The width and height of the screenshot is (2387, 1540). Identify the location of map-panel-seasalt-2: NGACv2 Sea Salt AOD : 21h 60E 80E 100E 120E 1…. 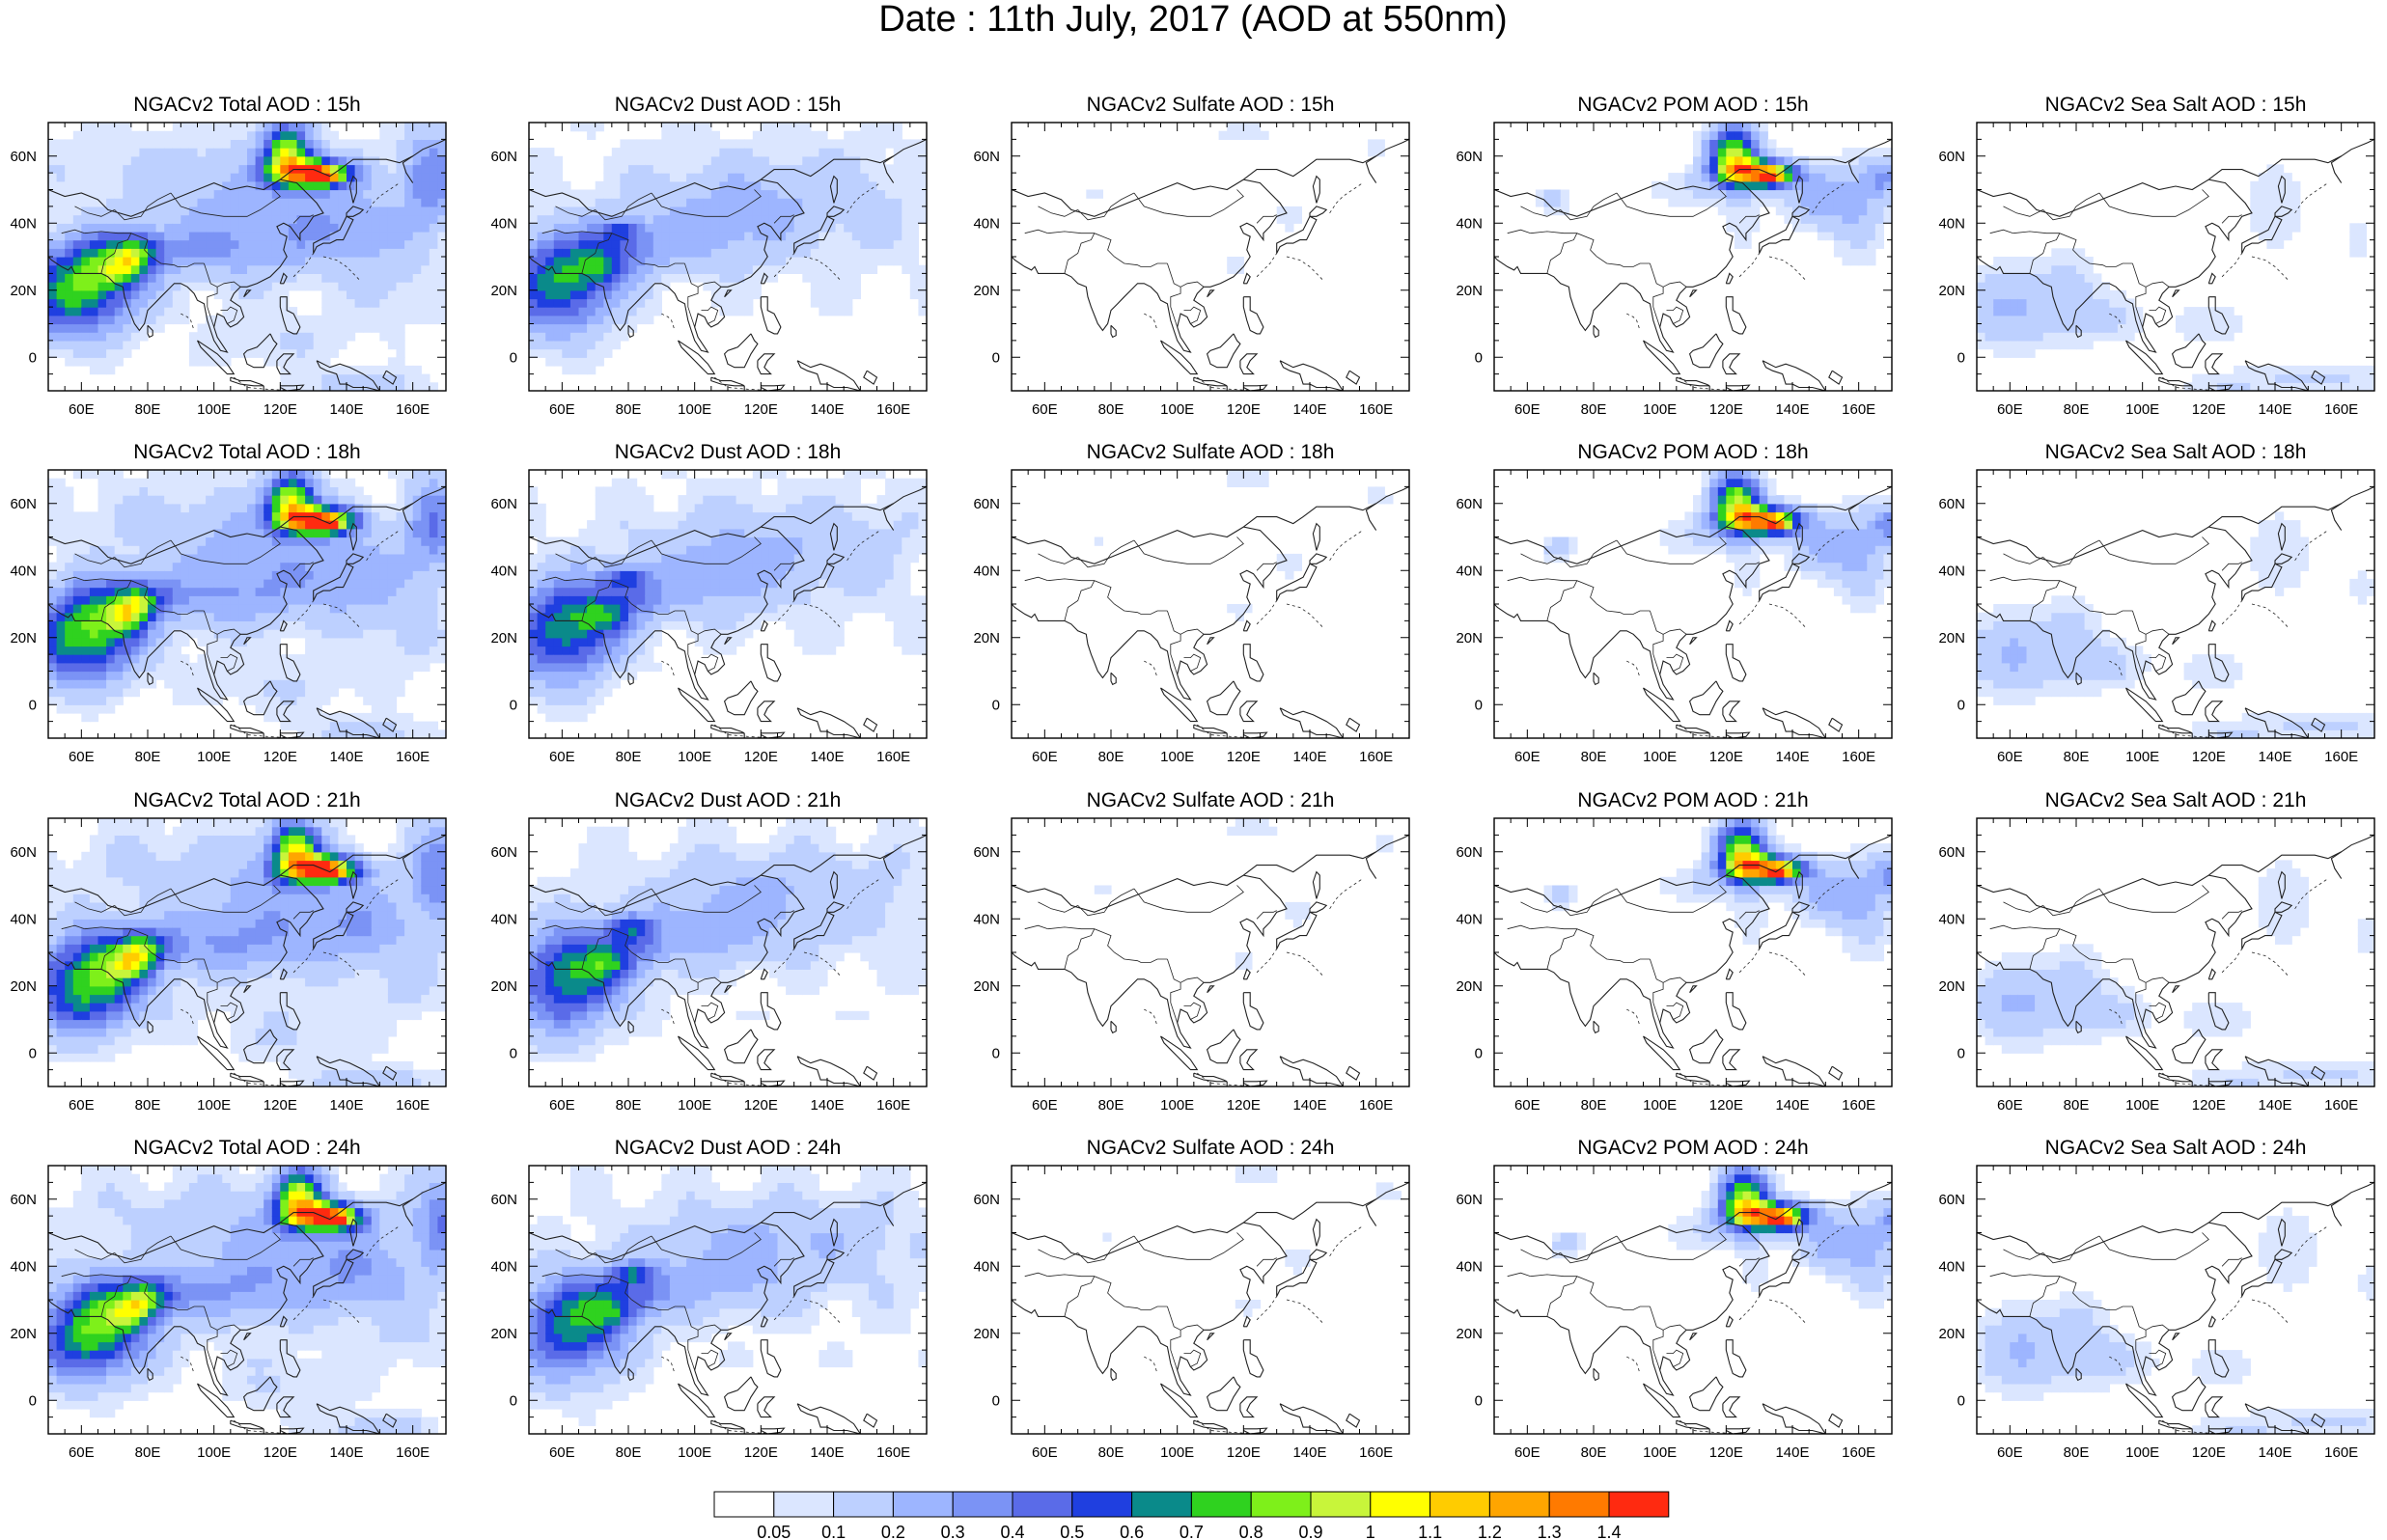
(2156, 951).